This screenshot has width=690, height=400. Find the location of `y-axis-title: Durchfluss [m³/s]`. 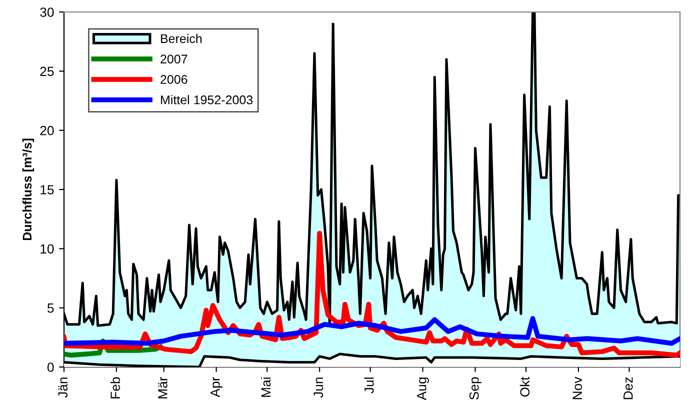

y-axis-title: Durchfluss [m³/s] is located at coordinates (28, 189).